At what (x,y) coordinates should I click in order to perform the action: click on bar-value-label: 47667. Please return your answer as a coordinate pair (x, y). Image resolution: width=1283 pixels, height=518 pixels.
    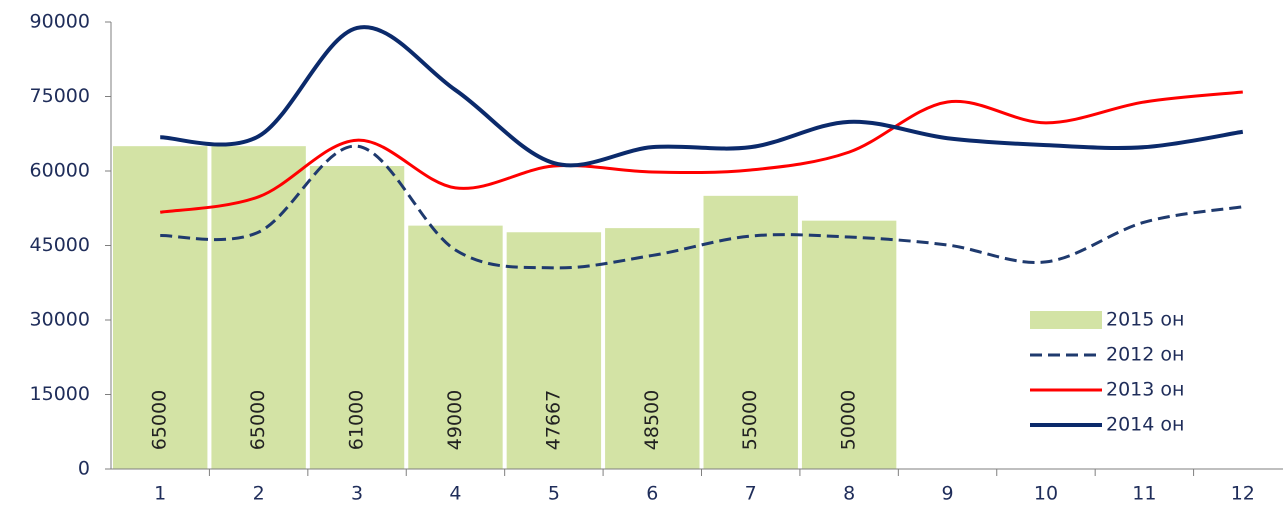
    Looking at the image, I should click on (553, 420).